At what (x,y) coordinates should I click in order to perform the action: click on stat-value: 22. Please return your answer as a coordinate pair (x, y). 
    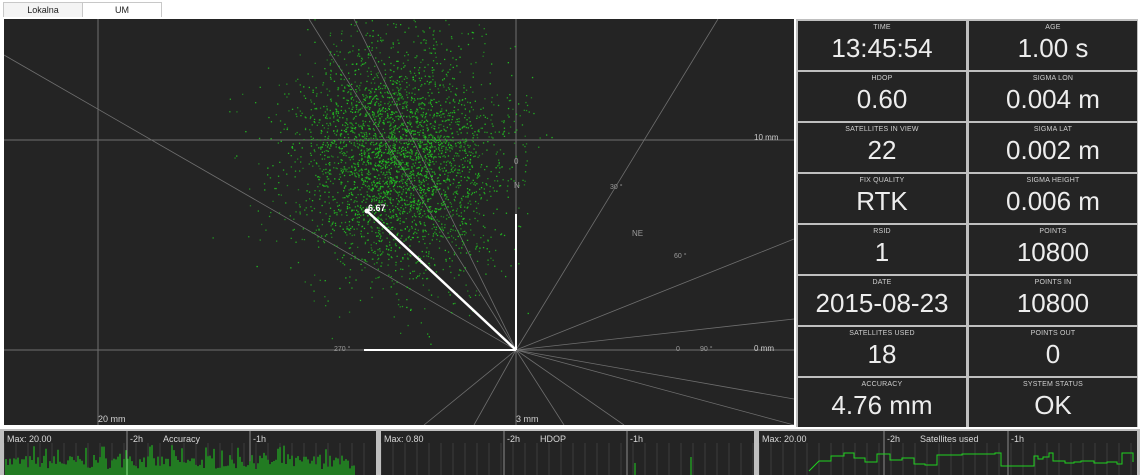
    Looking at the image, I should click on (882, 150).